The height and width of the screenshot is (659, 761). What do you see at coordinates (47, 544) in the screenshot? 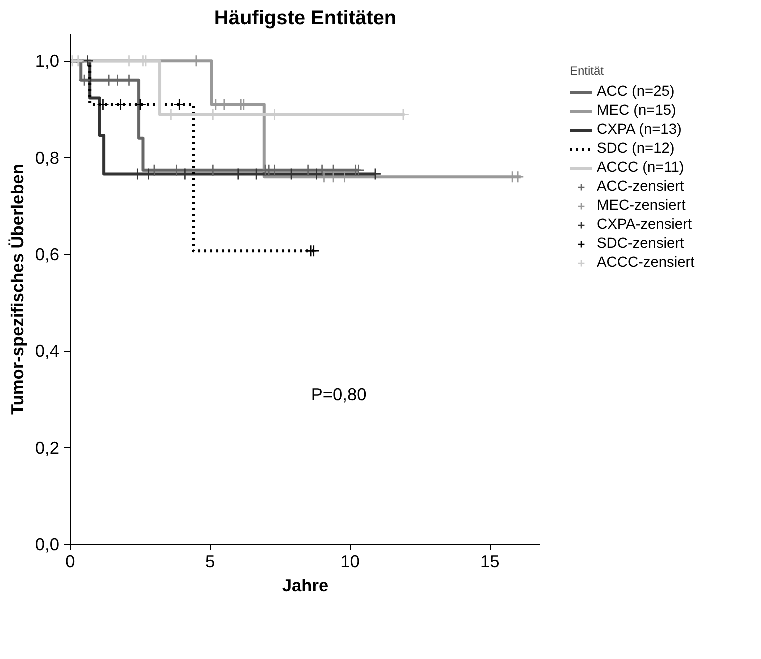
I see `y-tick-label: 0,0` at bounding box center [47, 544].